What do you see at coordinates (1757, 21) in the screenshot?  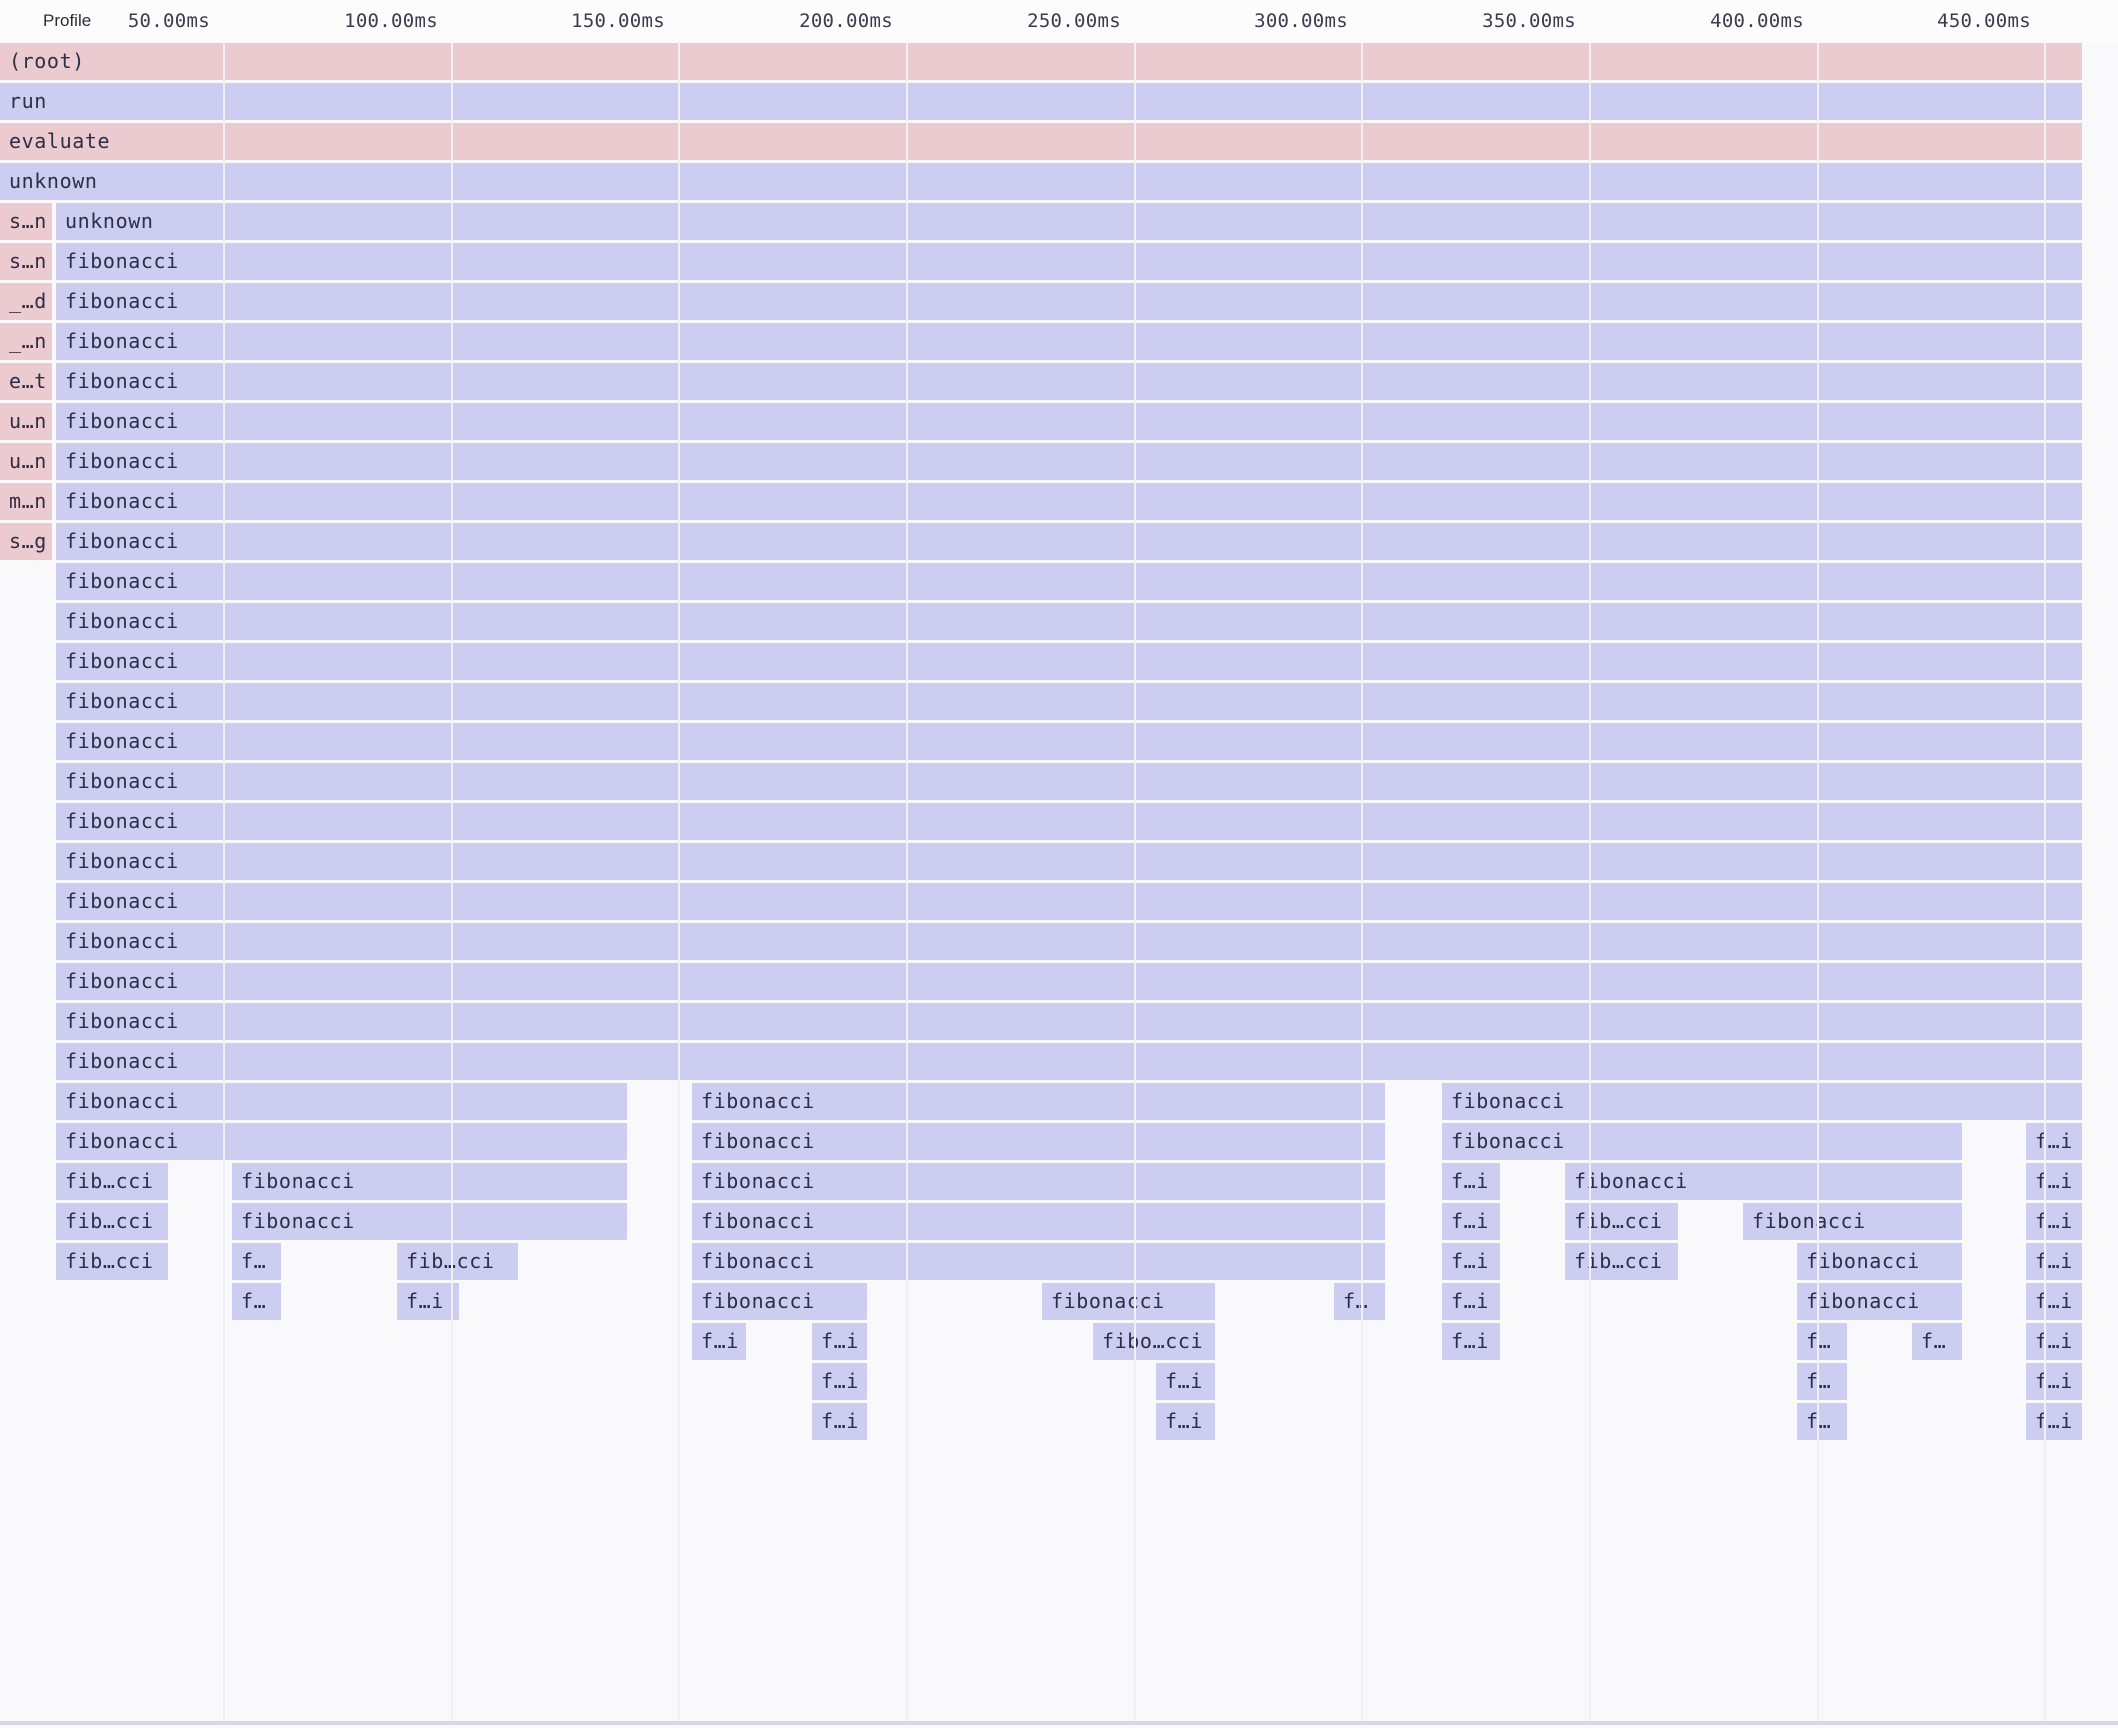 I see `time-tick-label: 400.00ms` at bounding box center [1757, 21].